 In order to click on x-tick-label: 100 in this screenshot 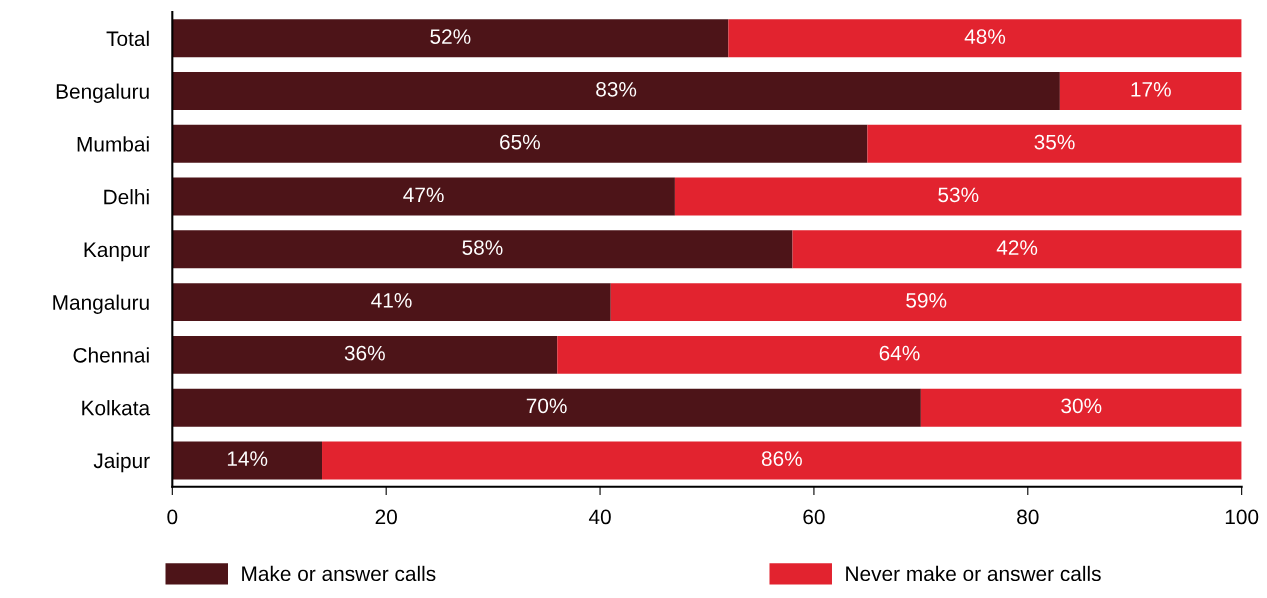, I will do `click(1242, 517)`.